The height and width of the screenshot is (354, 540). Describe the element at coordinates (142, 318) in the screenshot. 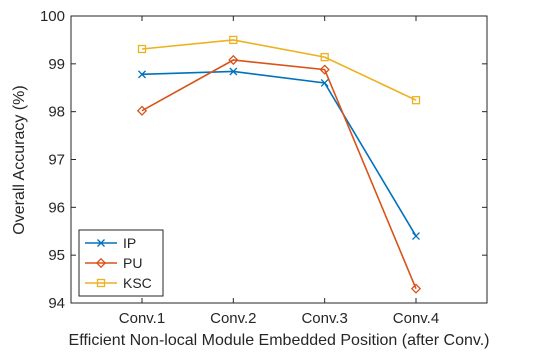

I see `x-tick-label: Conv.1` at that location.